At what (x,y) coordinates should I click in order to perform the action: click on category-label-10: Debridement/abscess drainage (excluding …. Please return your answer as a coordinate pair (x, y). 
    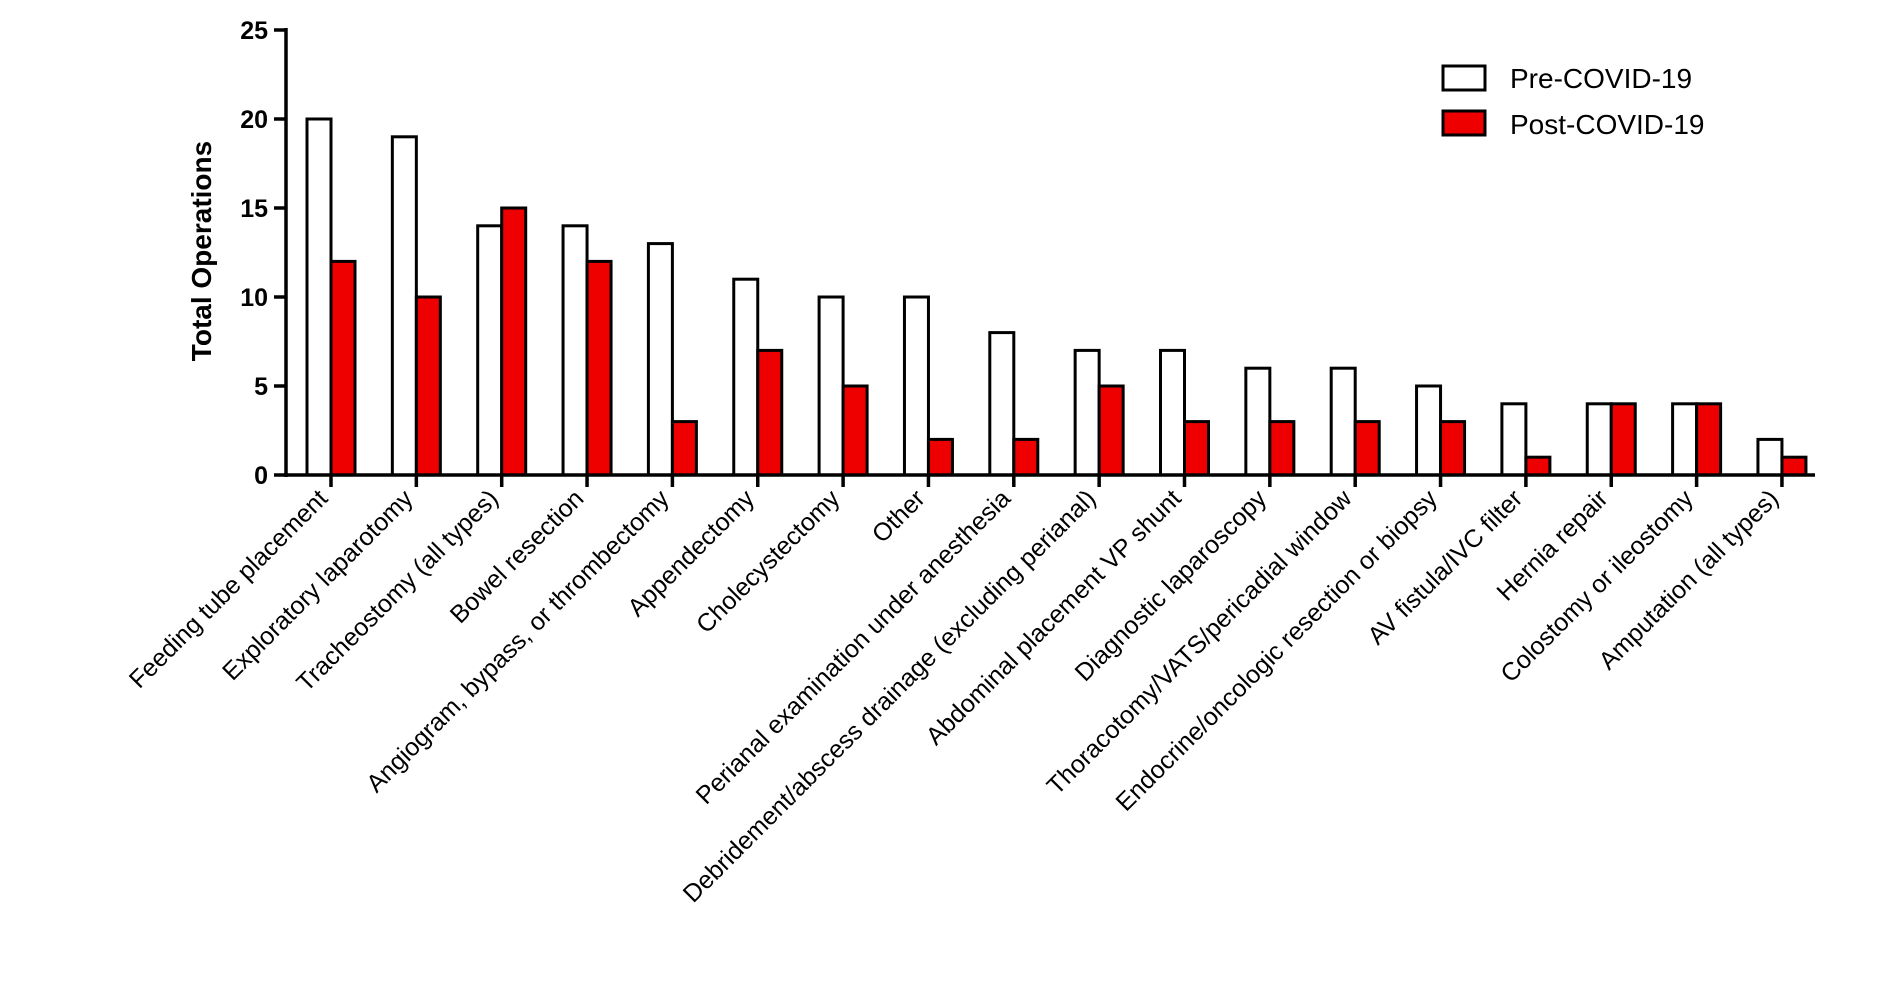
    Looking at the image, I should click on (890, 696).